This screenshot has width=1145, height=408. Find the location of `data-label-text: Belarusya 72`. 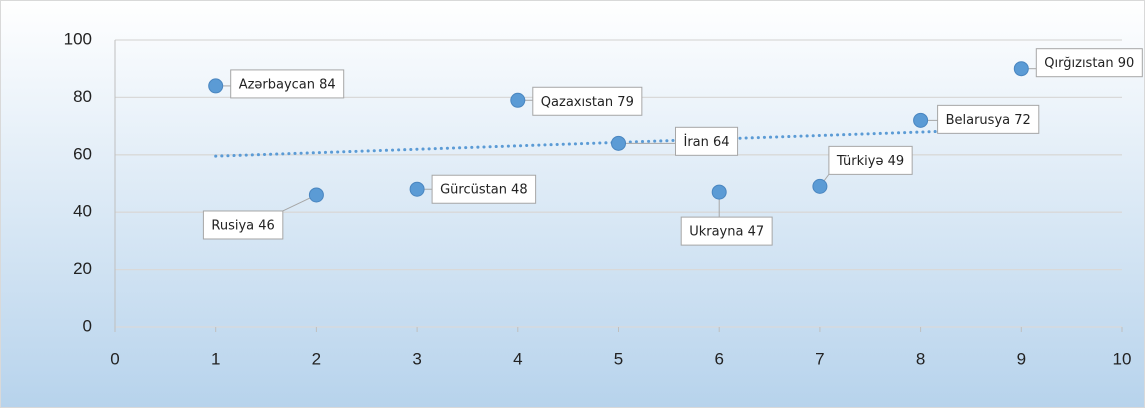

data-label-text: Belarusya 72 is located at coordinates (988, 120).